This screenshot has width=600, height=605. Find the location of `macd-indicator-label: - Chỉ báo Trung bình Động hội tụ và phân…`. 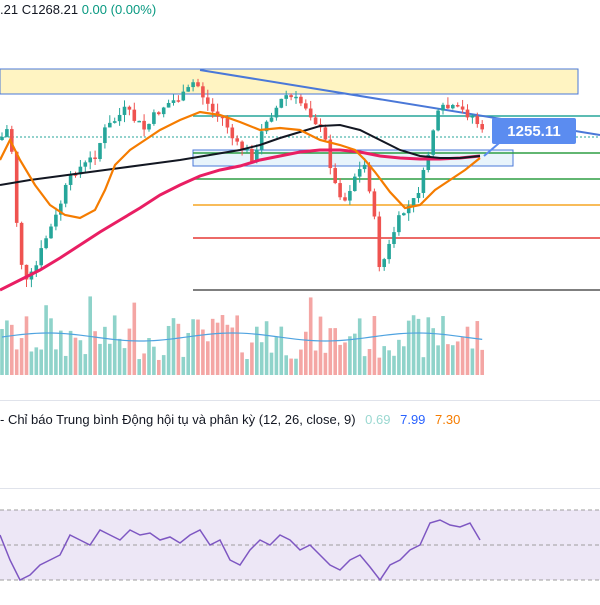

macd-indicator-label: - Chỉ báo Trung bình Động hội tụ và phân… is located at coordinates (230, 419).